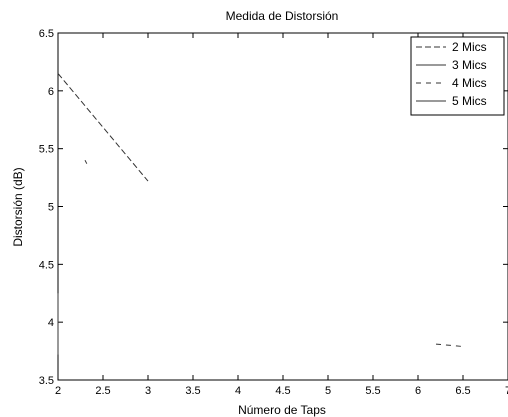 Image resolution: width=508 pixels, height=417 pixels. What do you see at coordinates (238, 391) in the screenshot?
I see `x-tick-label: 4` at bounding box center [238, 391].